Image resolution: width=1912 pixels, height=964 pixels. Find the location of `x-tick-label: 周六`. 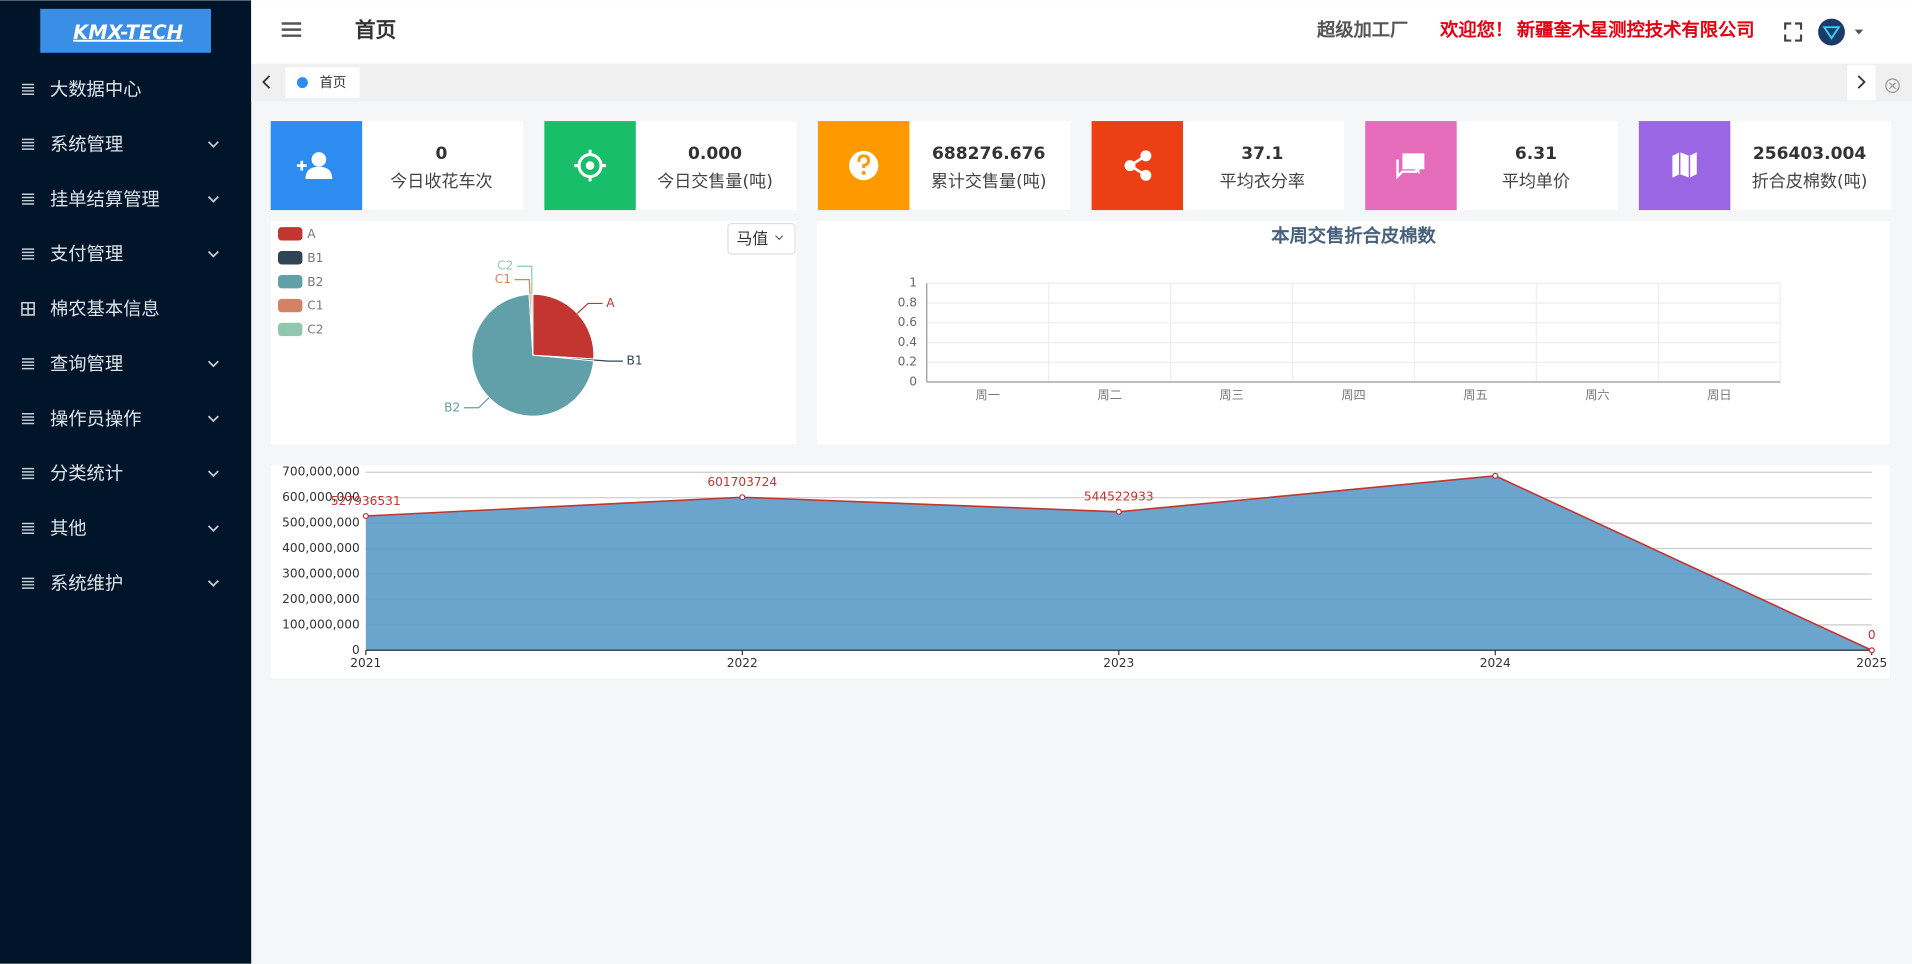

x-tick-label: 周六 is located at coordinates (1597, 395).